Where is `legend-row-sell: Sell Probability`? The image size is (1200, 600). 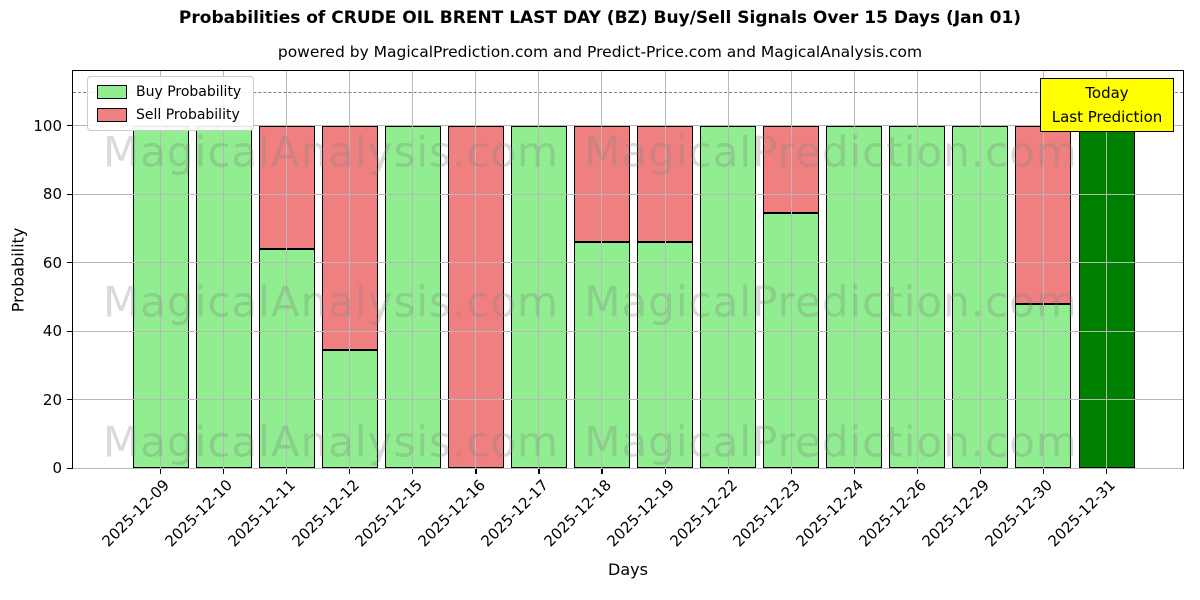
legend-row-sell: Sell Probability is located at coordinates (169, 115).